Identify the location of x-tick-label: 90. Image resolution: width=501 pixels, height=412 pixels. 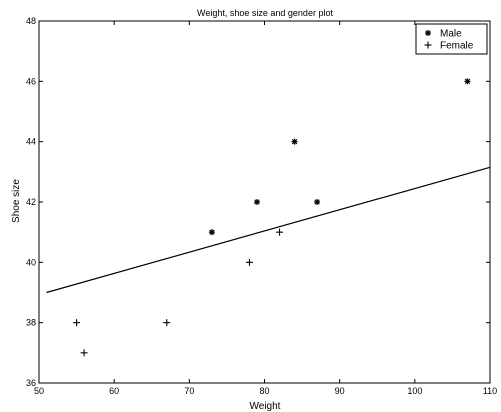
(340, 391).